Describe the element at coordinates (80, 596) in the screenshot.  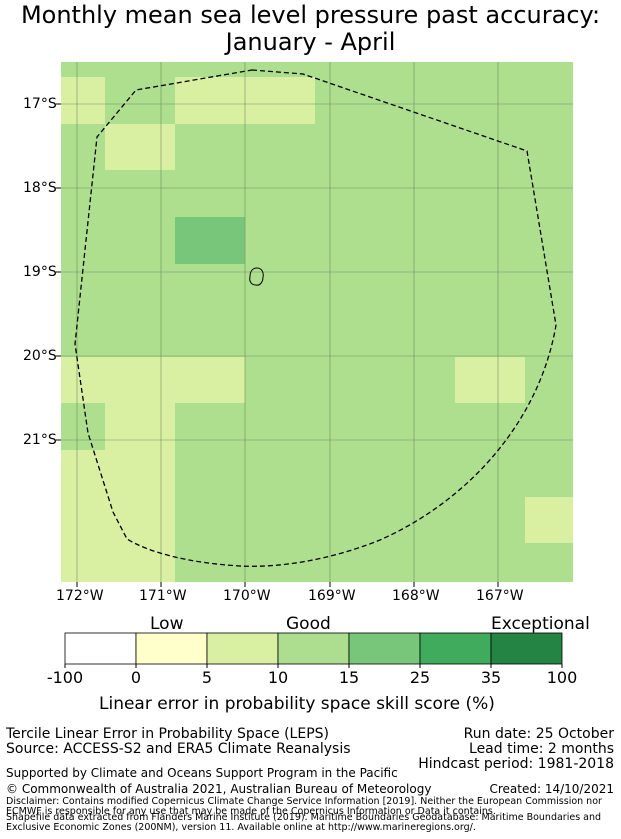
I see `lon-tick-label: 172°W` at that location.